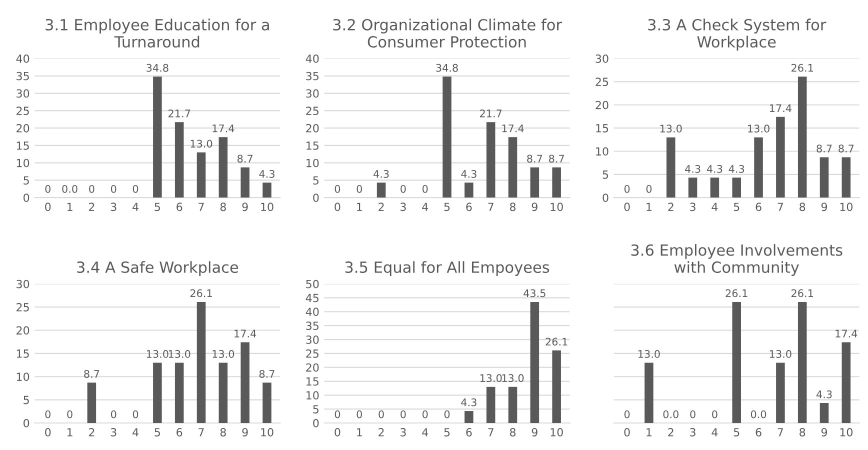 The image size is (868, 450). What do you see at coordinates (447, 33) in the screenshot?
I see `chart-title: 3.2 Organizational Climate for Consumer Protection` at bounding box center [447, 33].